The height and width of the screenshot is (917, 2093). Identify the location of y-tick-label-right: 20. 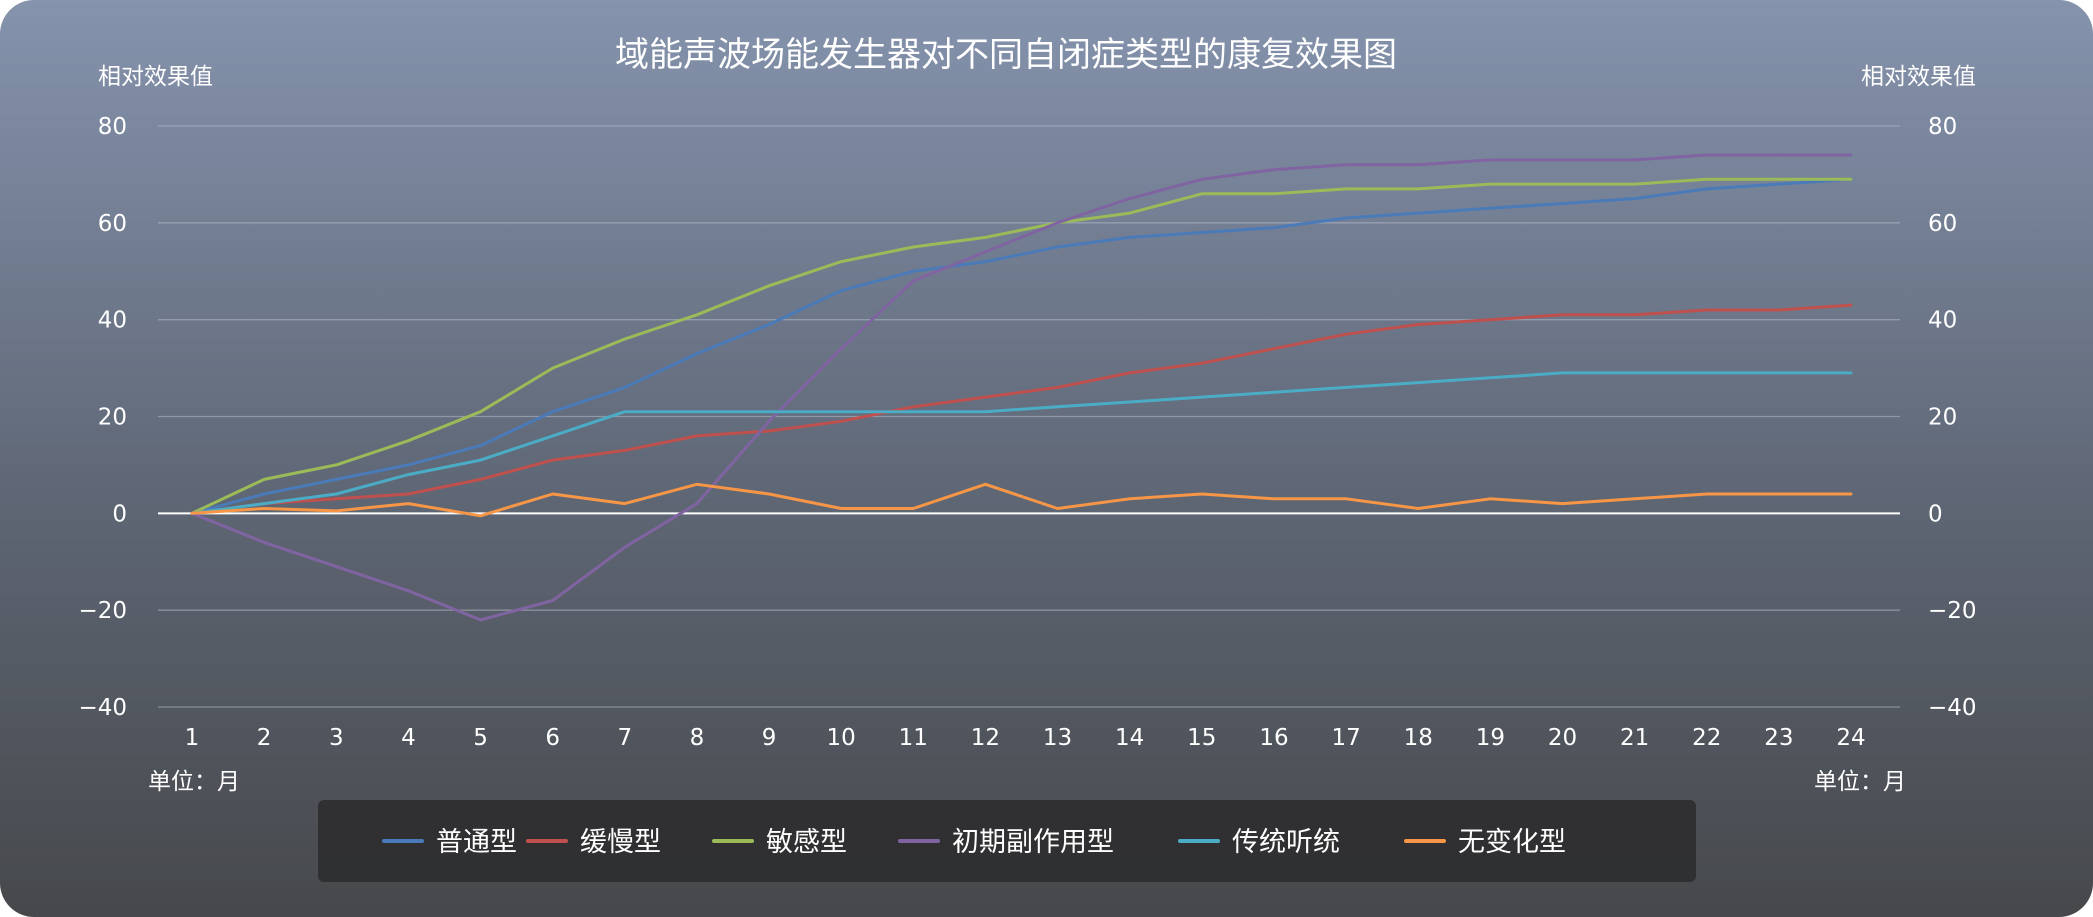
(1942, 418).